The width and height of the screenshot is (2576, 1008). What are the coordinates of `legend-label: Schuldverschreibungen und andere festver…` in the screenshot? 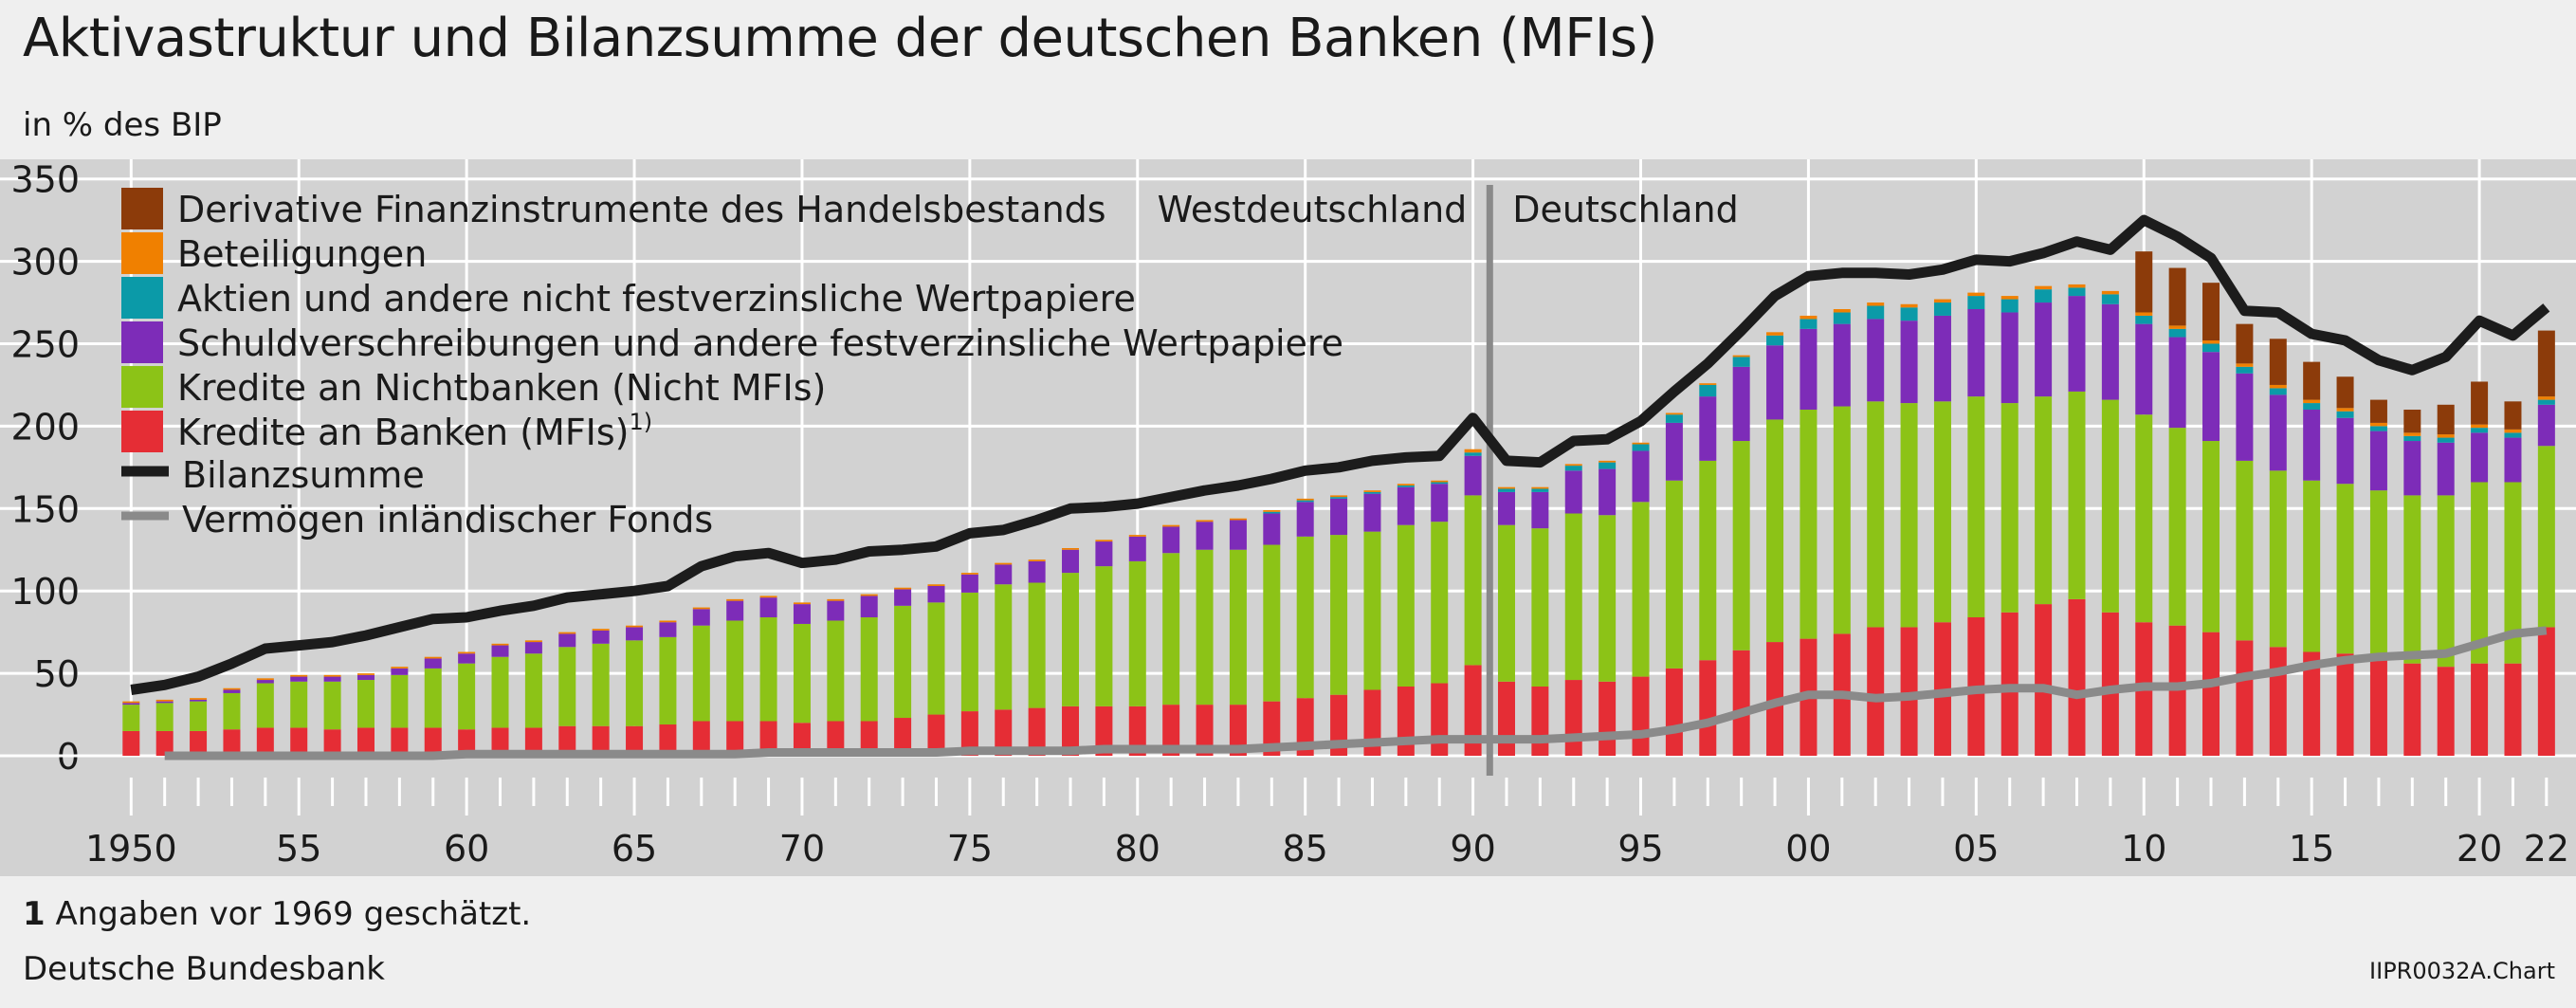 It's located at (760, 343).